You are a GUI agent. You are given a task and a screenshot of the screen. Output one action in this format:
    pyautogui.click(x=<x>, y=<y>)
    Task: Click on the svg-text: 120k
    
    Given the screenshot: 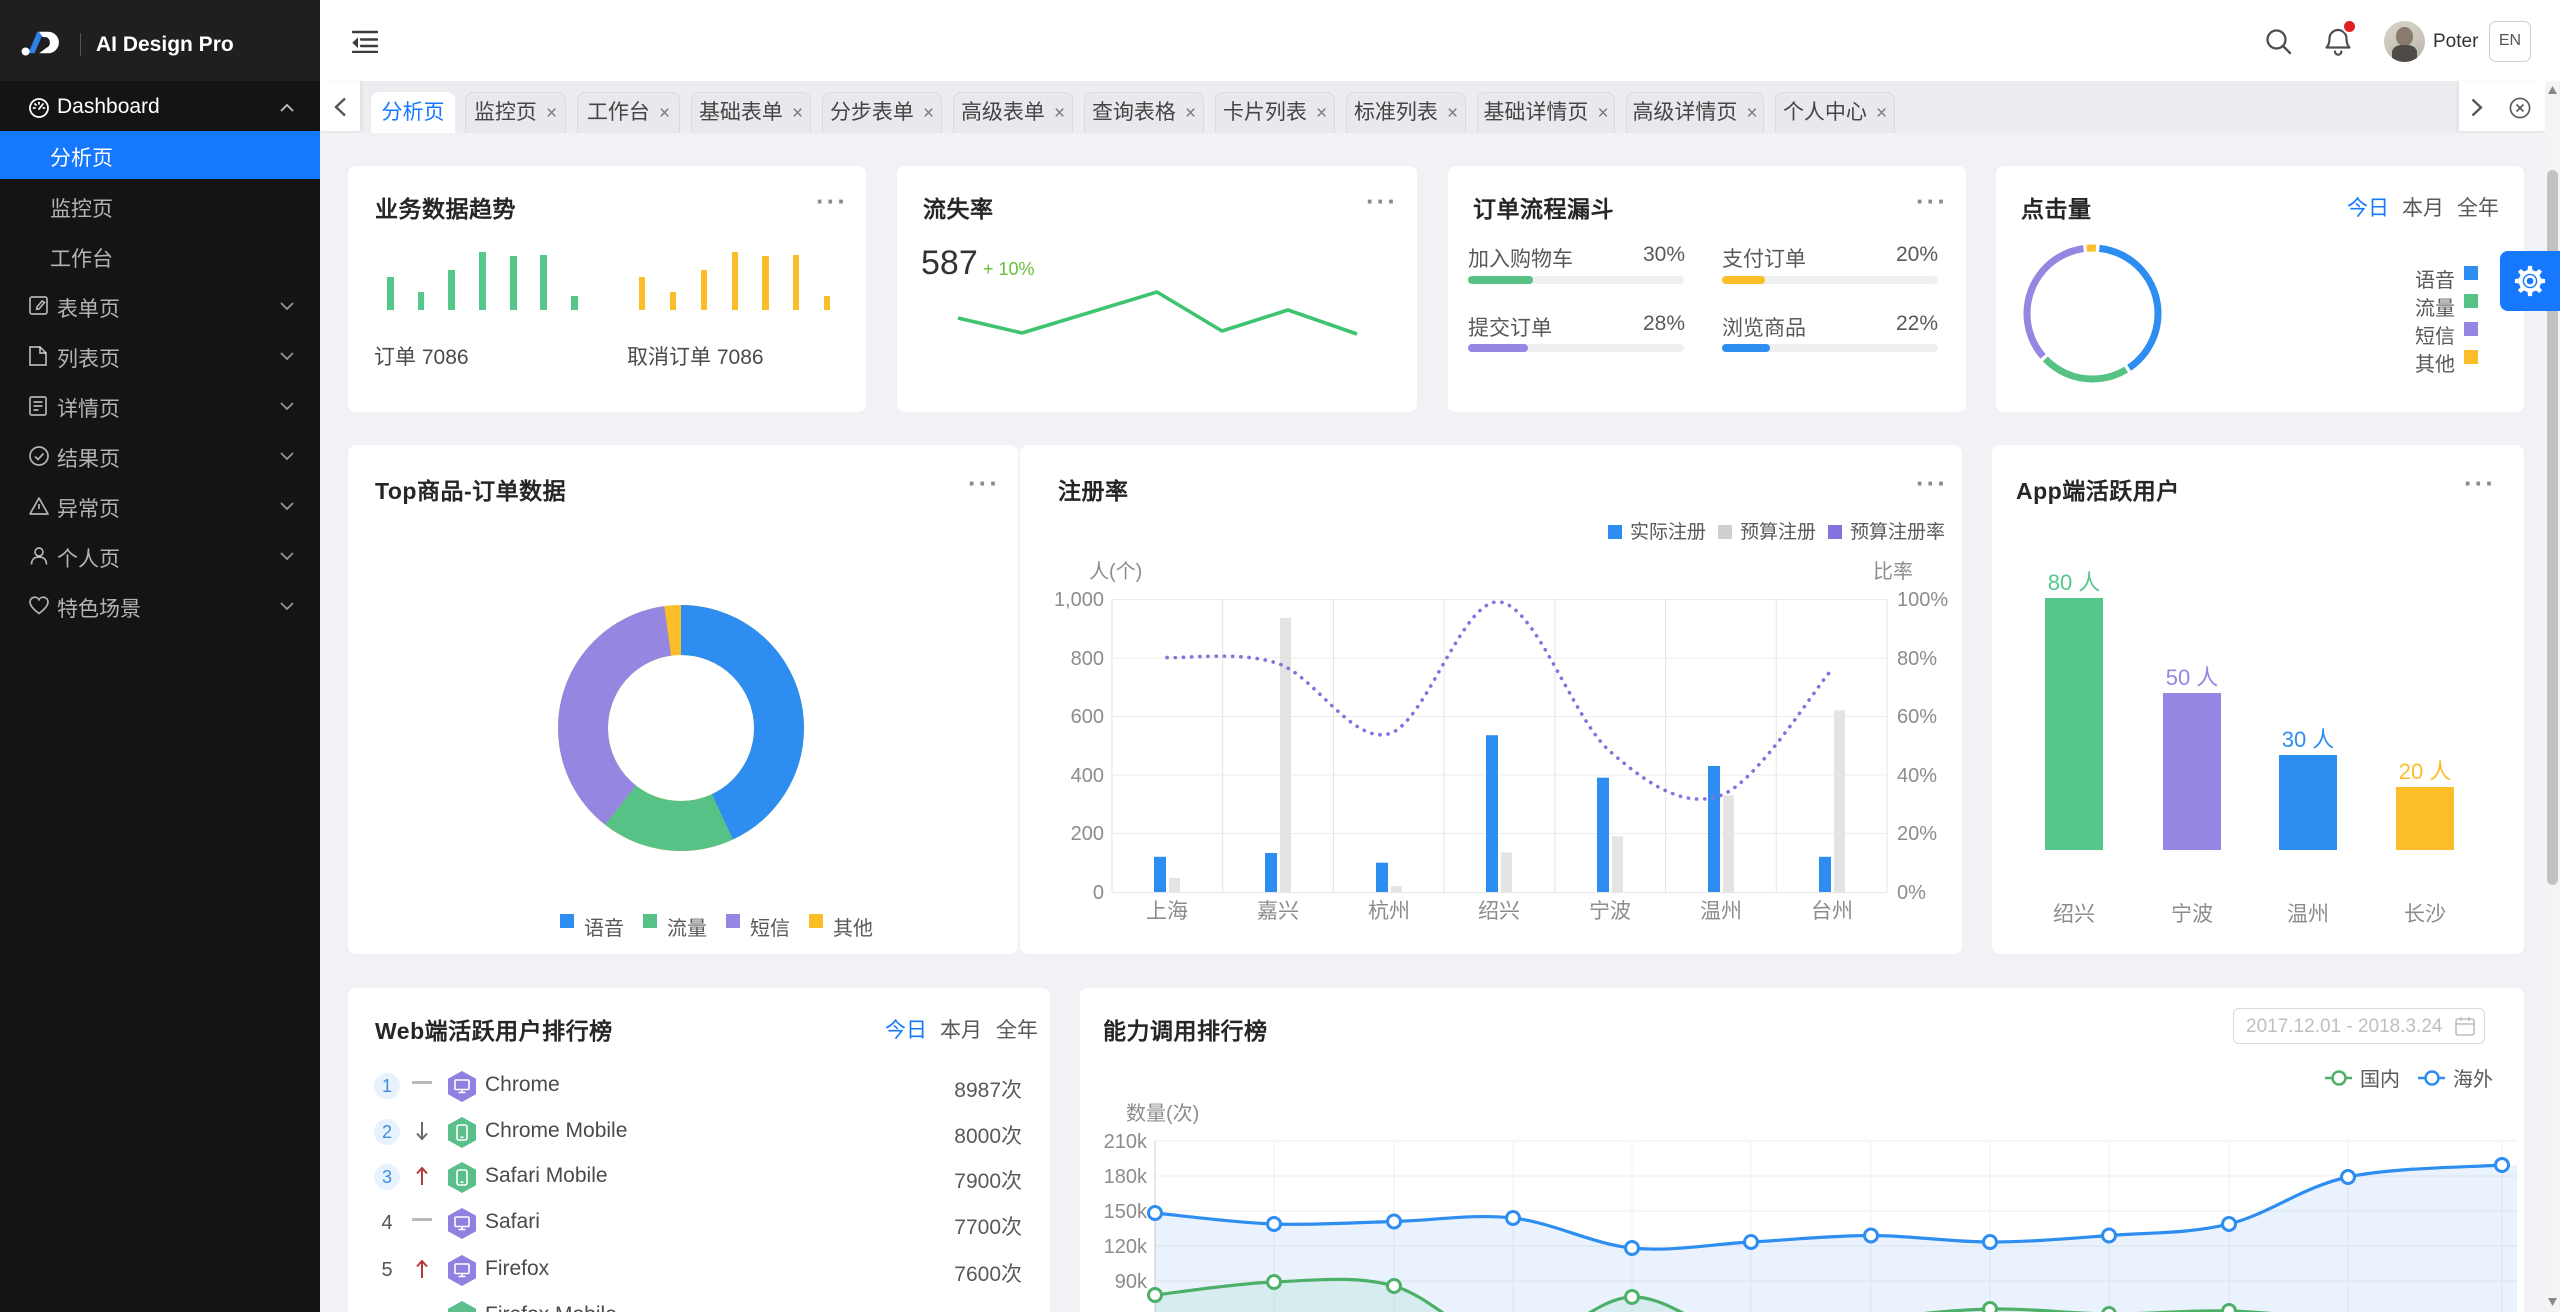 What is the action you would take?
    pyautogui.click(x=1126, y=1247)
    